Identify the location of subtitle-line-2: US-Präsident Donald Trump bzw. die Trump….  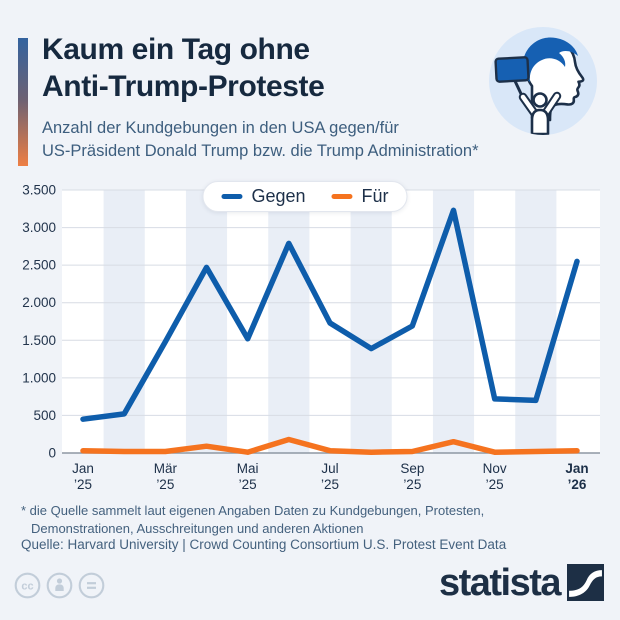
(260, 151).